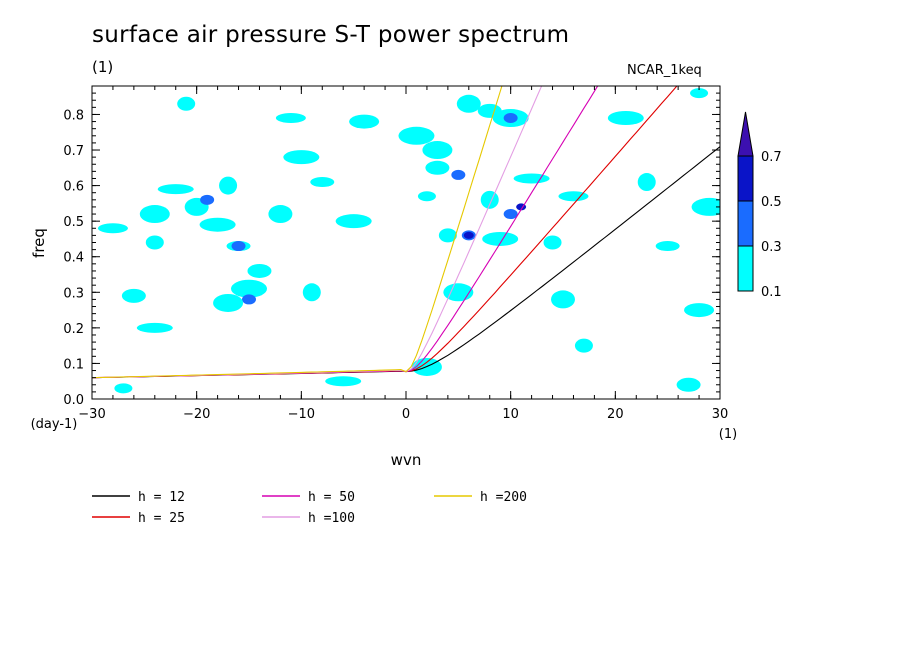  I want to click on y-axis-label: freq, so click(39, 243).